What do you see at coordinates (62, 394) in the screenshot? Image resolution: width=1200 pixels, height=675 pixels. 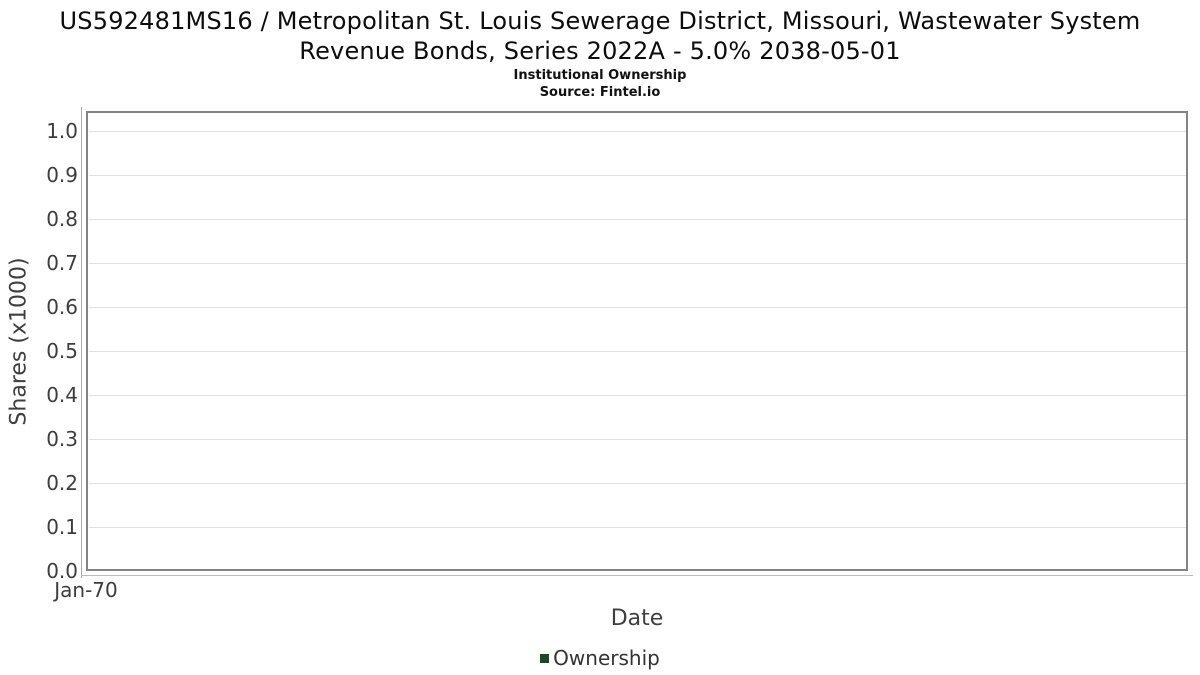 I see `y-tick-label: 0.4` at bounding box center [62, 394].